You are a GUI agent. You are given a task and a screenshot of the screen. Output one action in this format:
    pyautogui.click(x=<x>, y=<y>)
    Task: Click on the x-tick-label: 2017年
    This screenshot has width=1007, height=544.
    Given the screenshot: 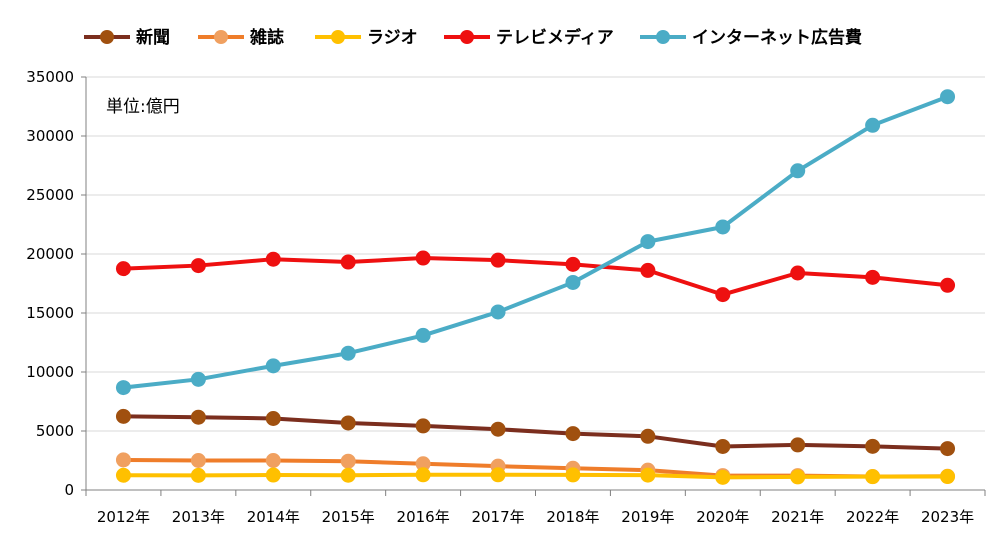 What is the action you would take?
    pyautogui.click(x=497, y=517)
    